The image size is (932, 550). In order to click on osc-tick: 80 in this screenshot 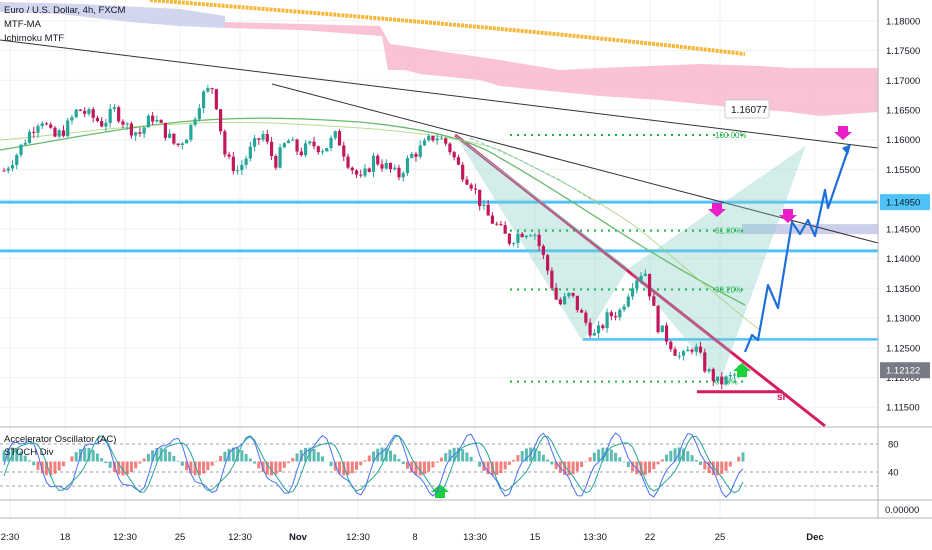, I will do `click(893, 445)`.